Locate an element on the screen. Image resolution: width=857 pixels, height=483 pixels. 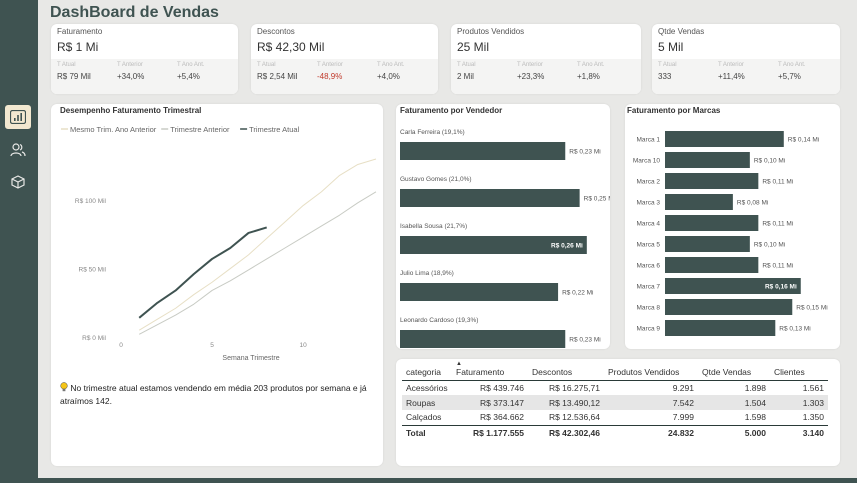
table-cell: R$ 1.177.555 is located at coordinates (490, 432).